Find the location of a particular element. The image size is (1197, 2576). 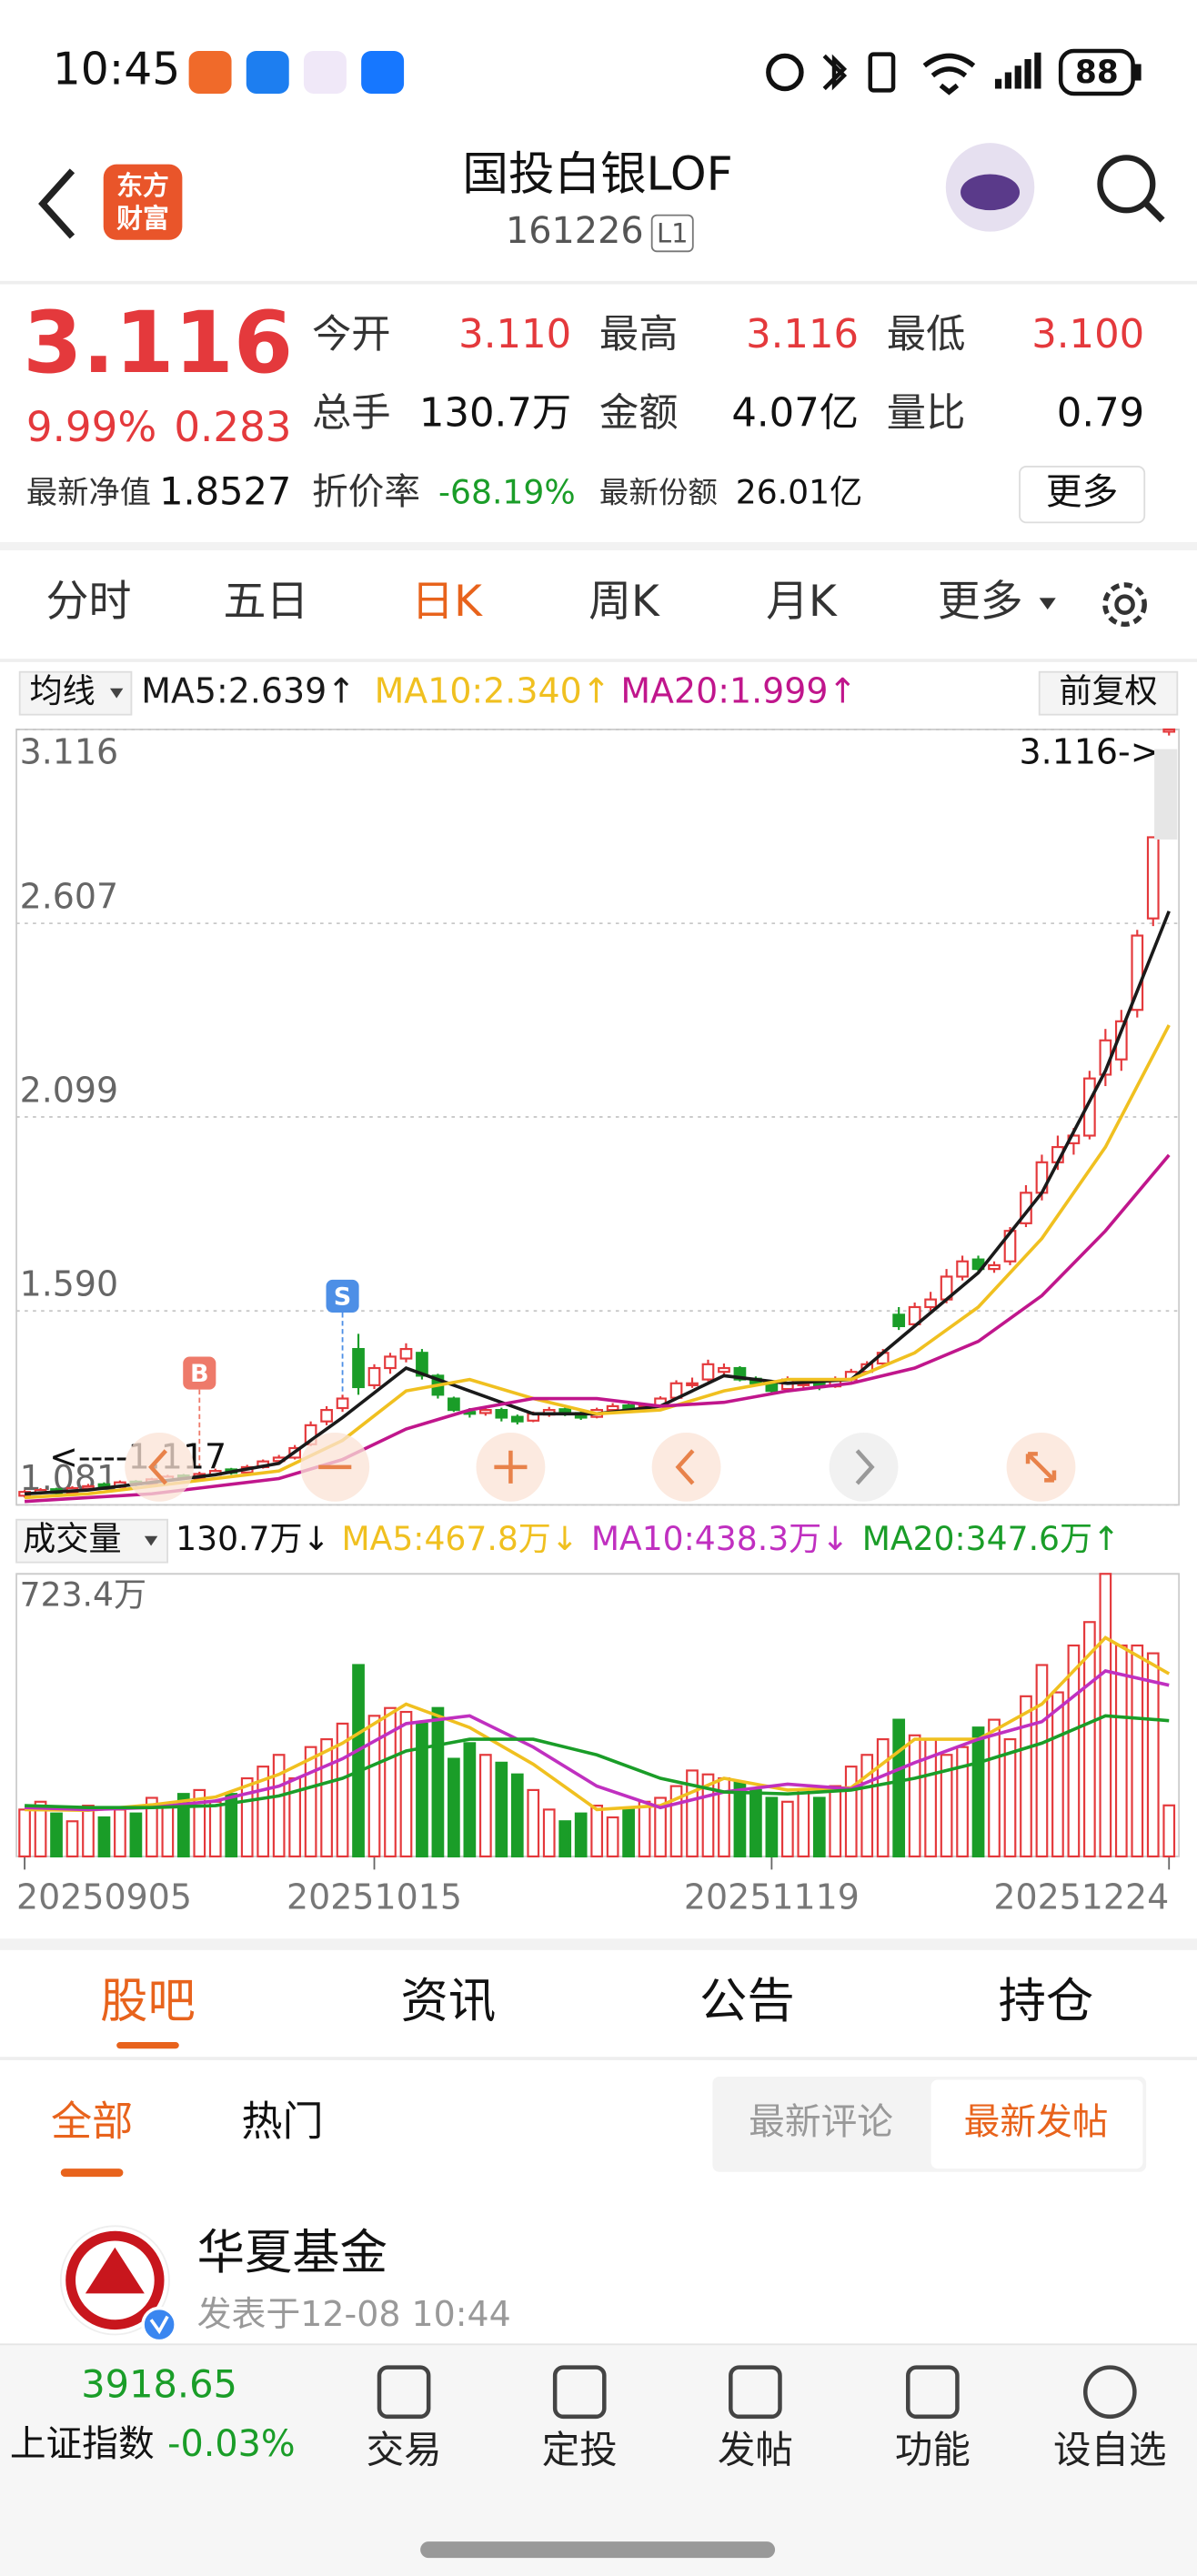

last-price: 3.116 is located at coordinates (158, 343).